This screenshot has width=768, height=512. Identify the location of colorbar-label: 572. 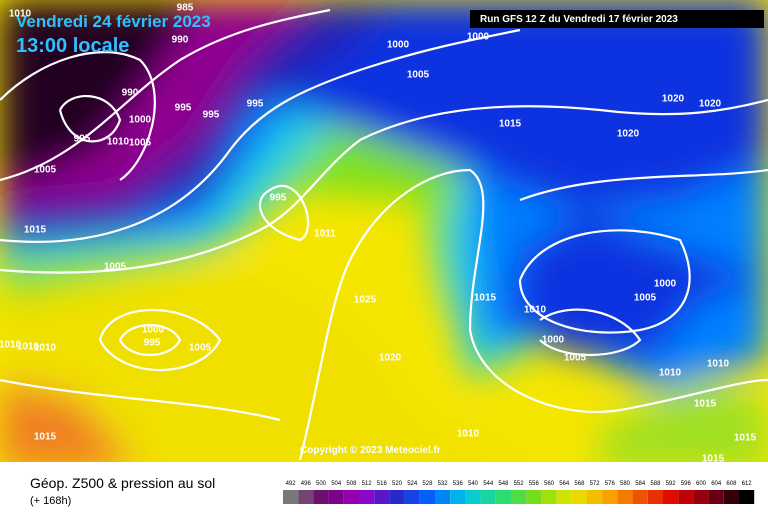
(595, 484).